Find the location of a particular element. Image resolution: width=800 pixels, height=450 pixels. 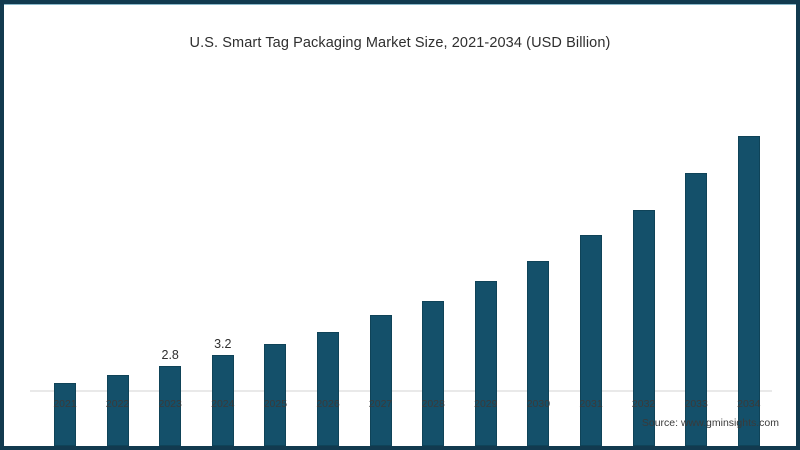

bar-2028 is located at coordinates (433, 373).